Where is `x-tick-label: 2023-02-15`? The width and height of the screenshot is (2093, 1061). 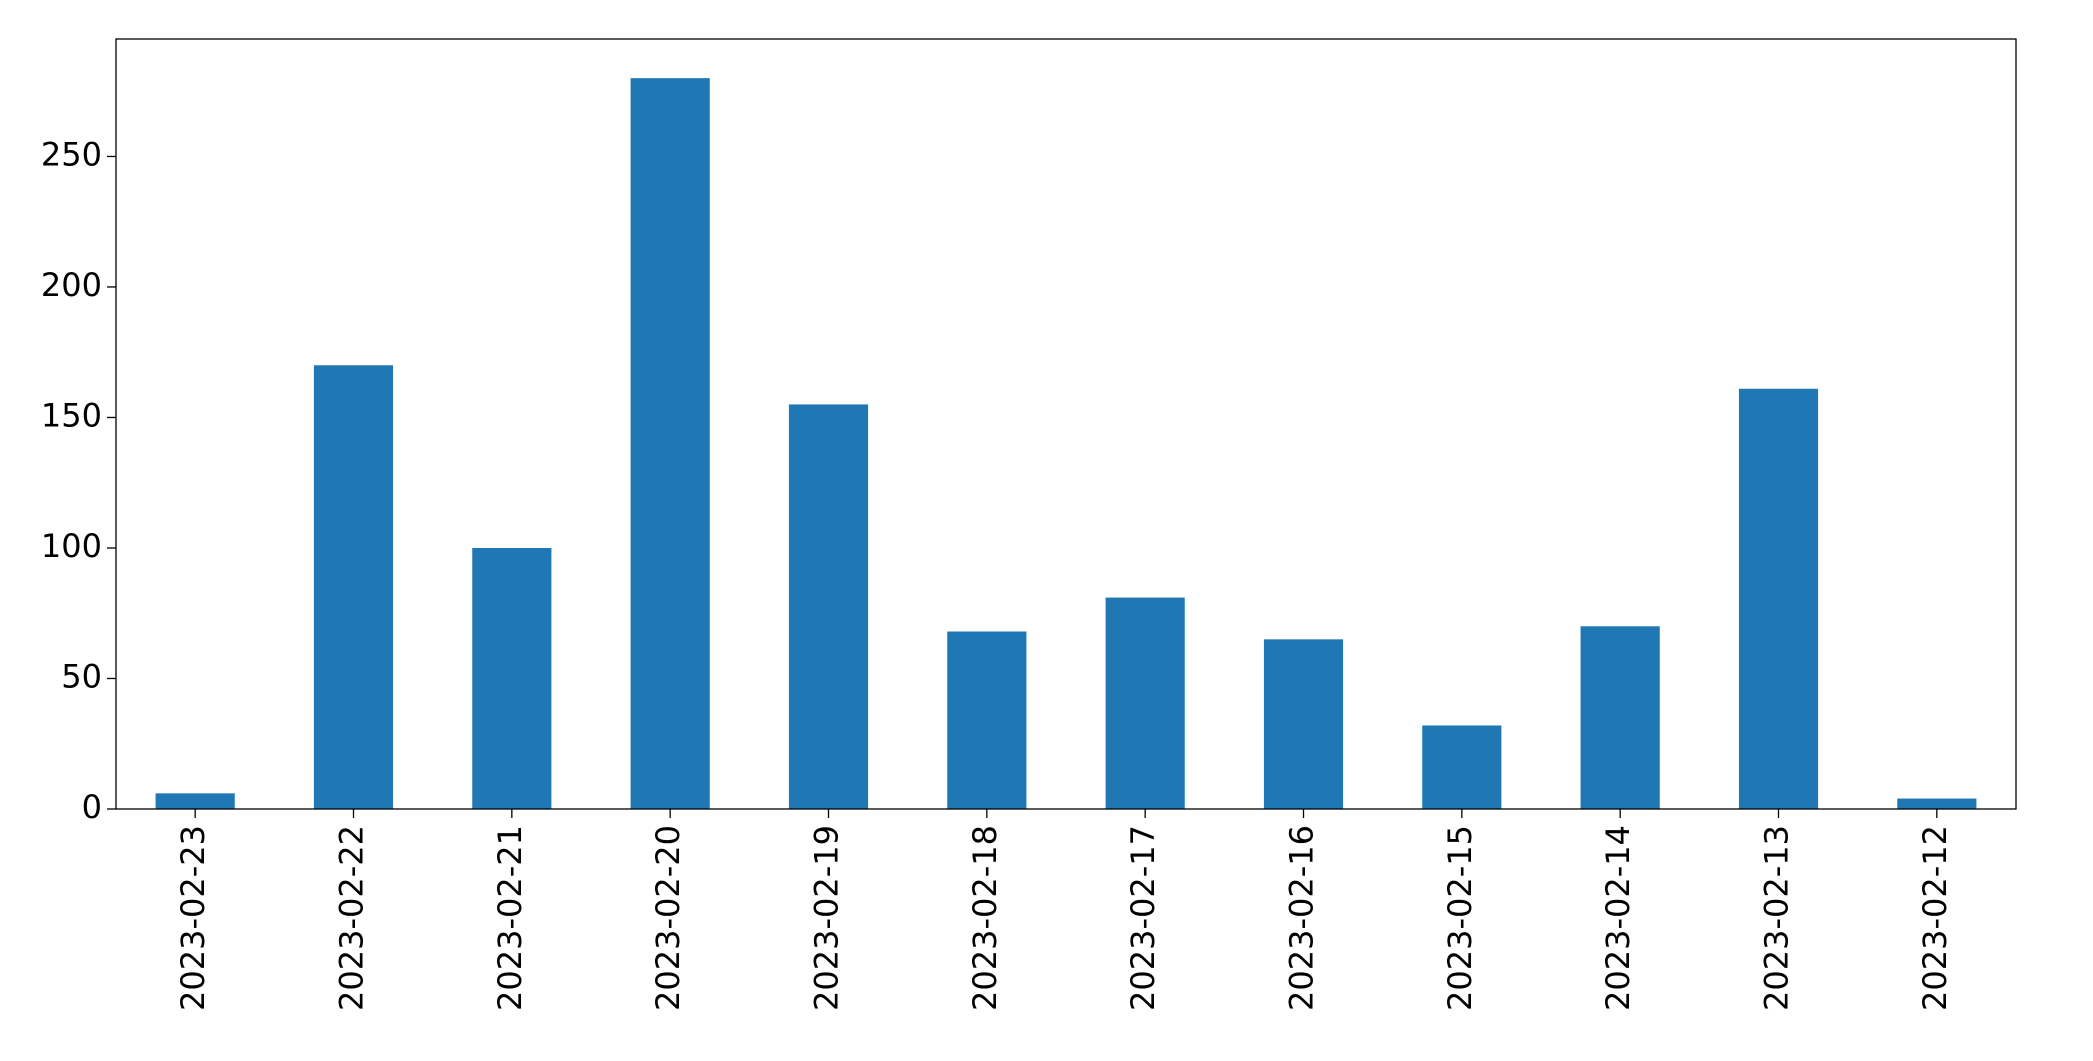
x-tick-label: 2023-02-15 is located at coordinates (1460, 918).